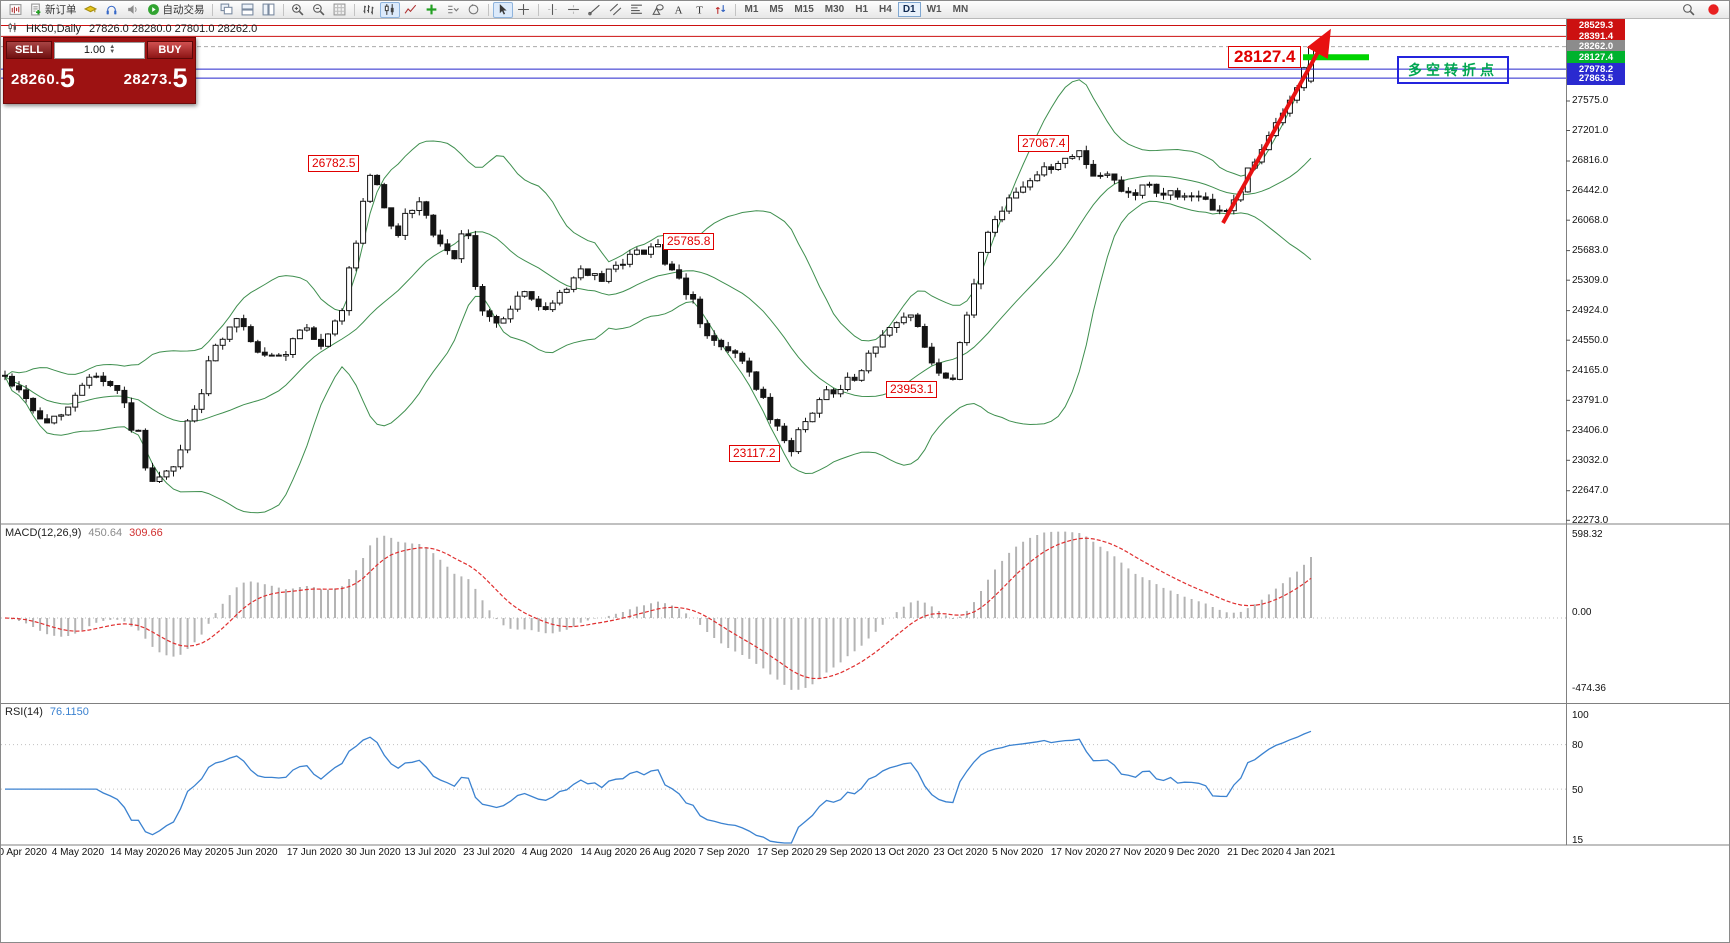 This screenshot has width=1730, height=943. Describe the element at coordinates (1589, 688) in the screenshot. I see `macd-axis-label: -474.36` at that location.